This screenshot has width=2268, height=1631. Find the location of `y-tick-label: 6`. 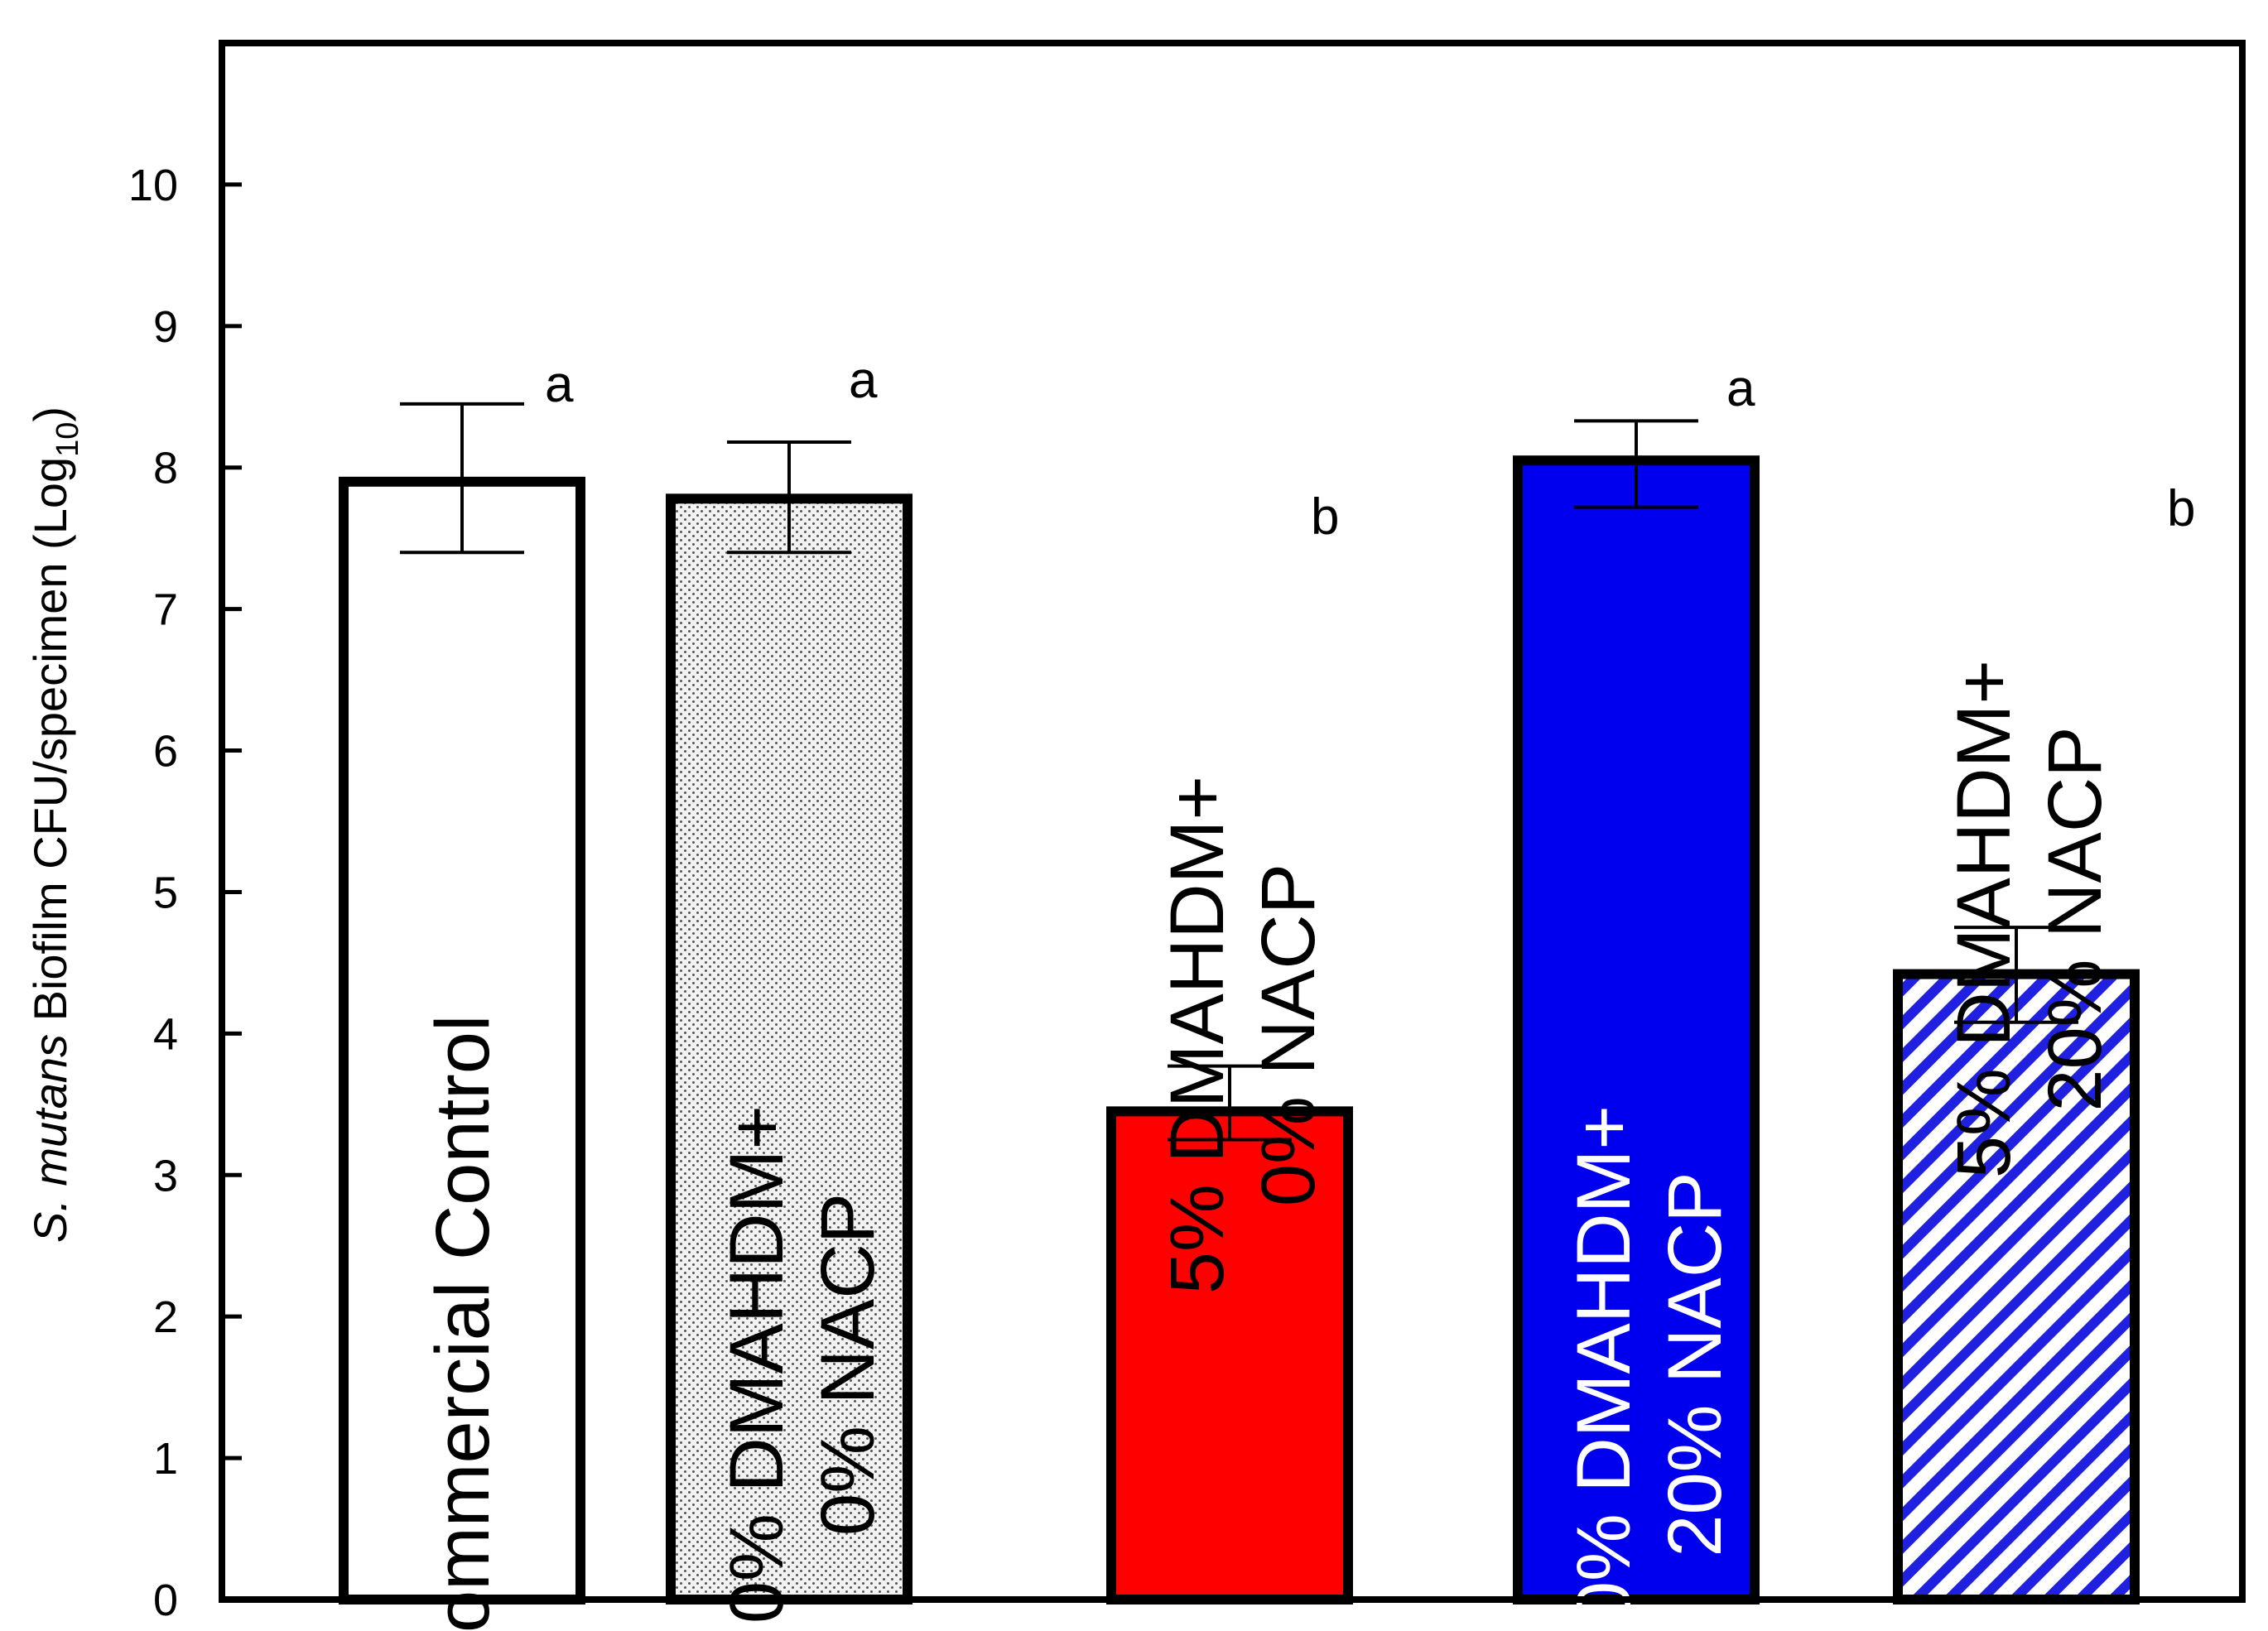

y-tick-label: 6 is located at coordinates (165, 752).